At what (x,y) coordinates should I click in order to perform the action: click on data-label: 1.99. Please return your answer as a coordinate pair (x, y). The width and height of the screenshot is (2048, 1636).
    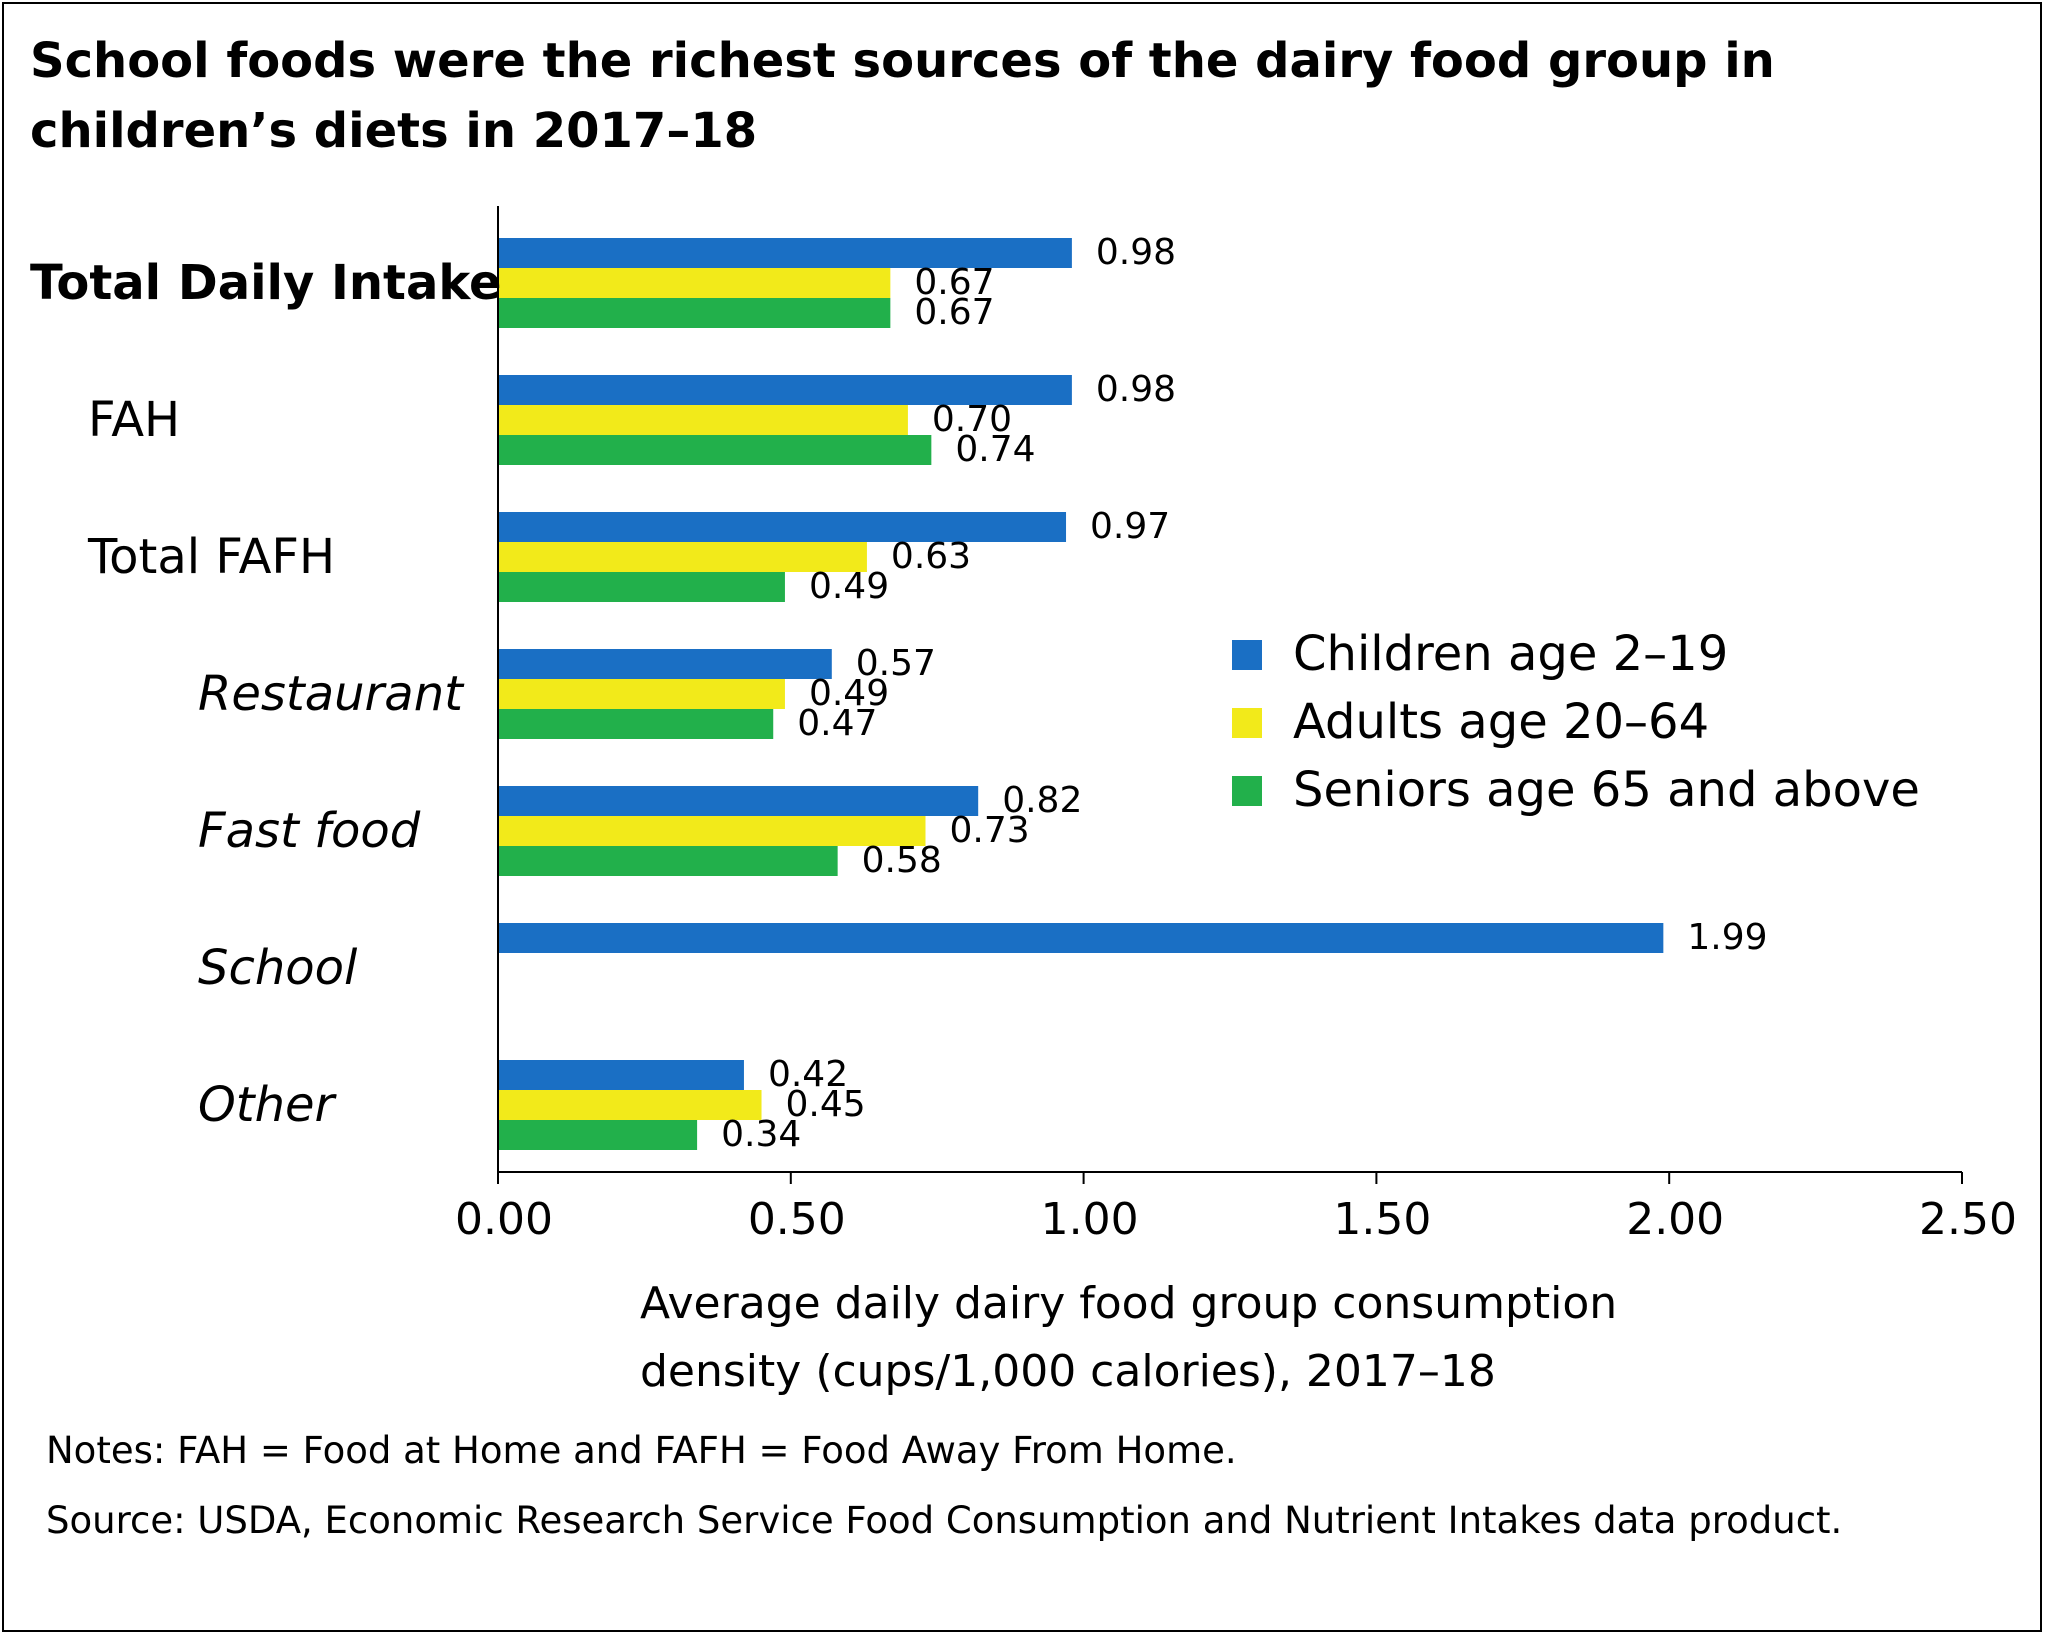
    Looking at the image, I should click on (1727, 937).